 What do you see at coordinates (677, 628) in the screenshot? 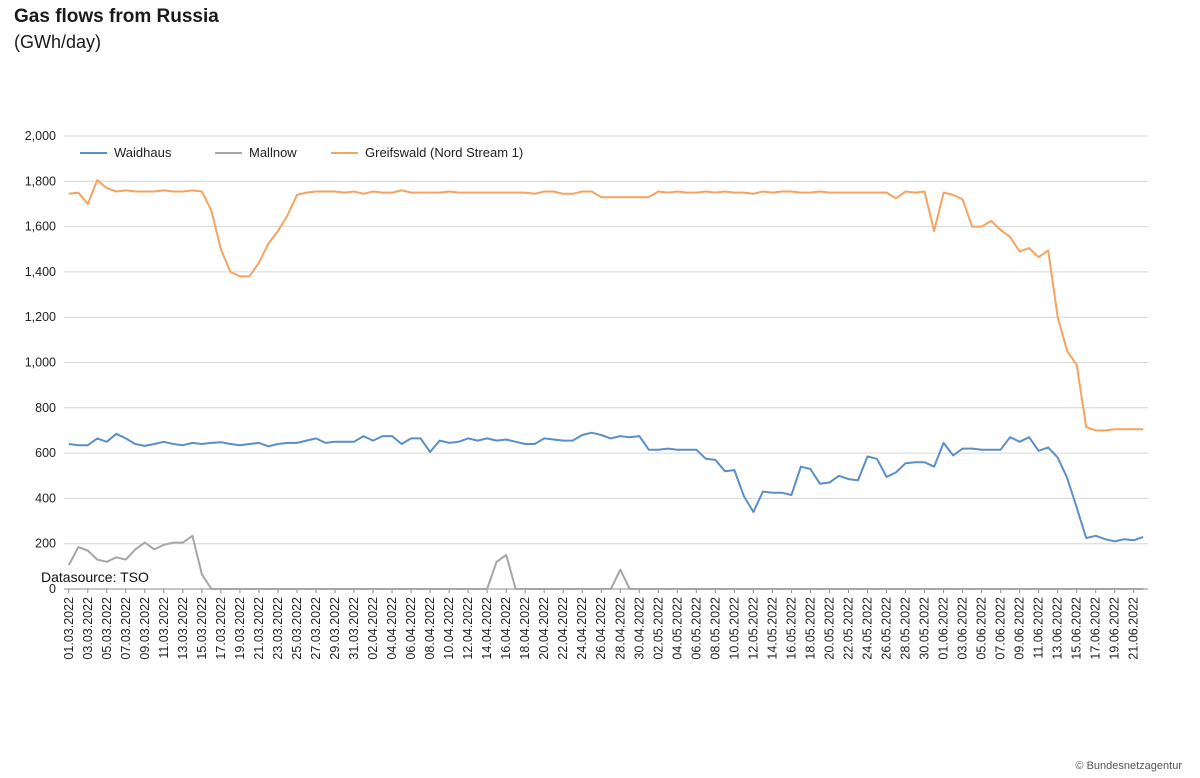
I see `x-tick-label: 04.05.2022` at bounding box center [677, 628].